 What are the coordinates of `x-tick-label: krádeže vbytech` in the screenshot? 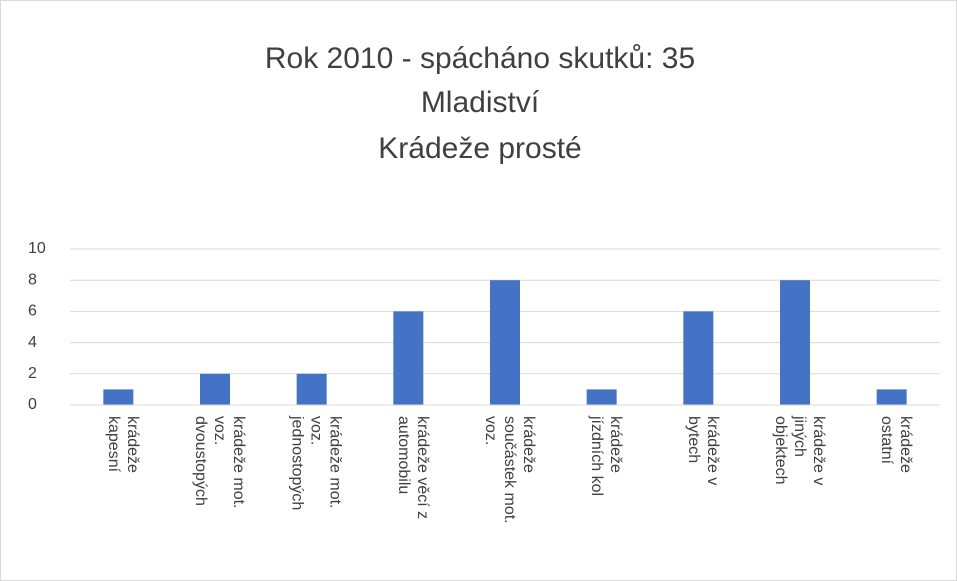 It's located at (703, 450).